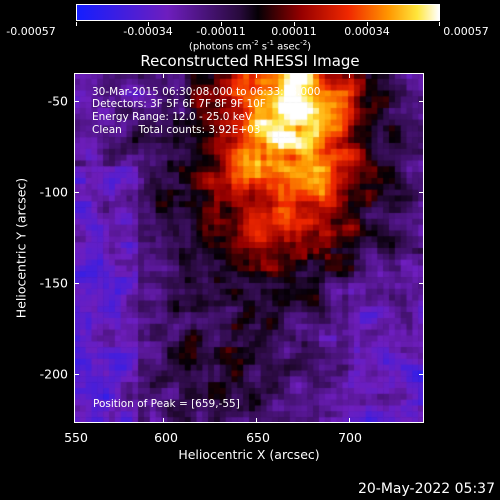 This screenshot has height=500, width=500. What do you see at coordinates (466, 31) in the screenshot?
I see `colorbar-label: 0.00057` at bounding box center [466, 31].